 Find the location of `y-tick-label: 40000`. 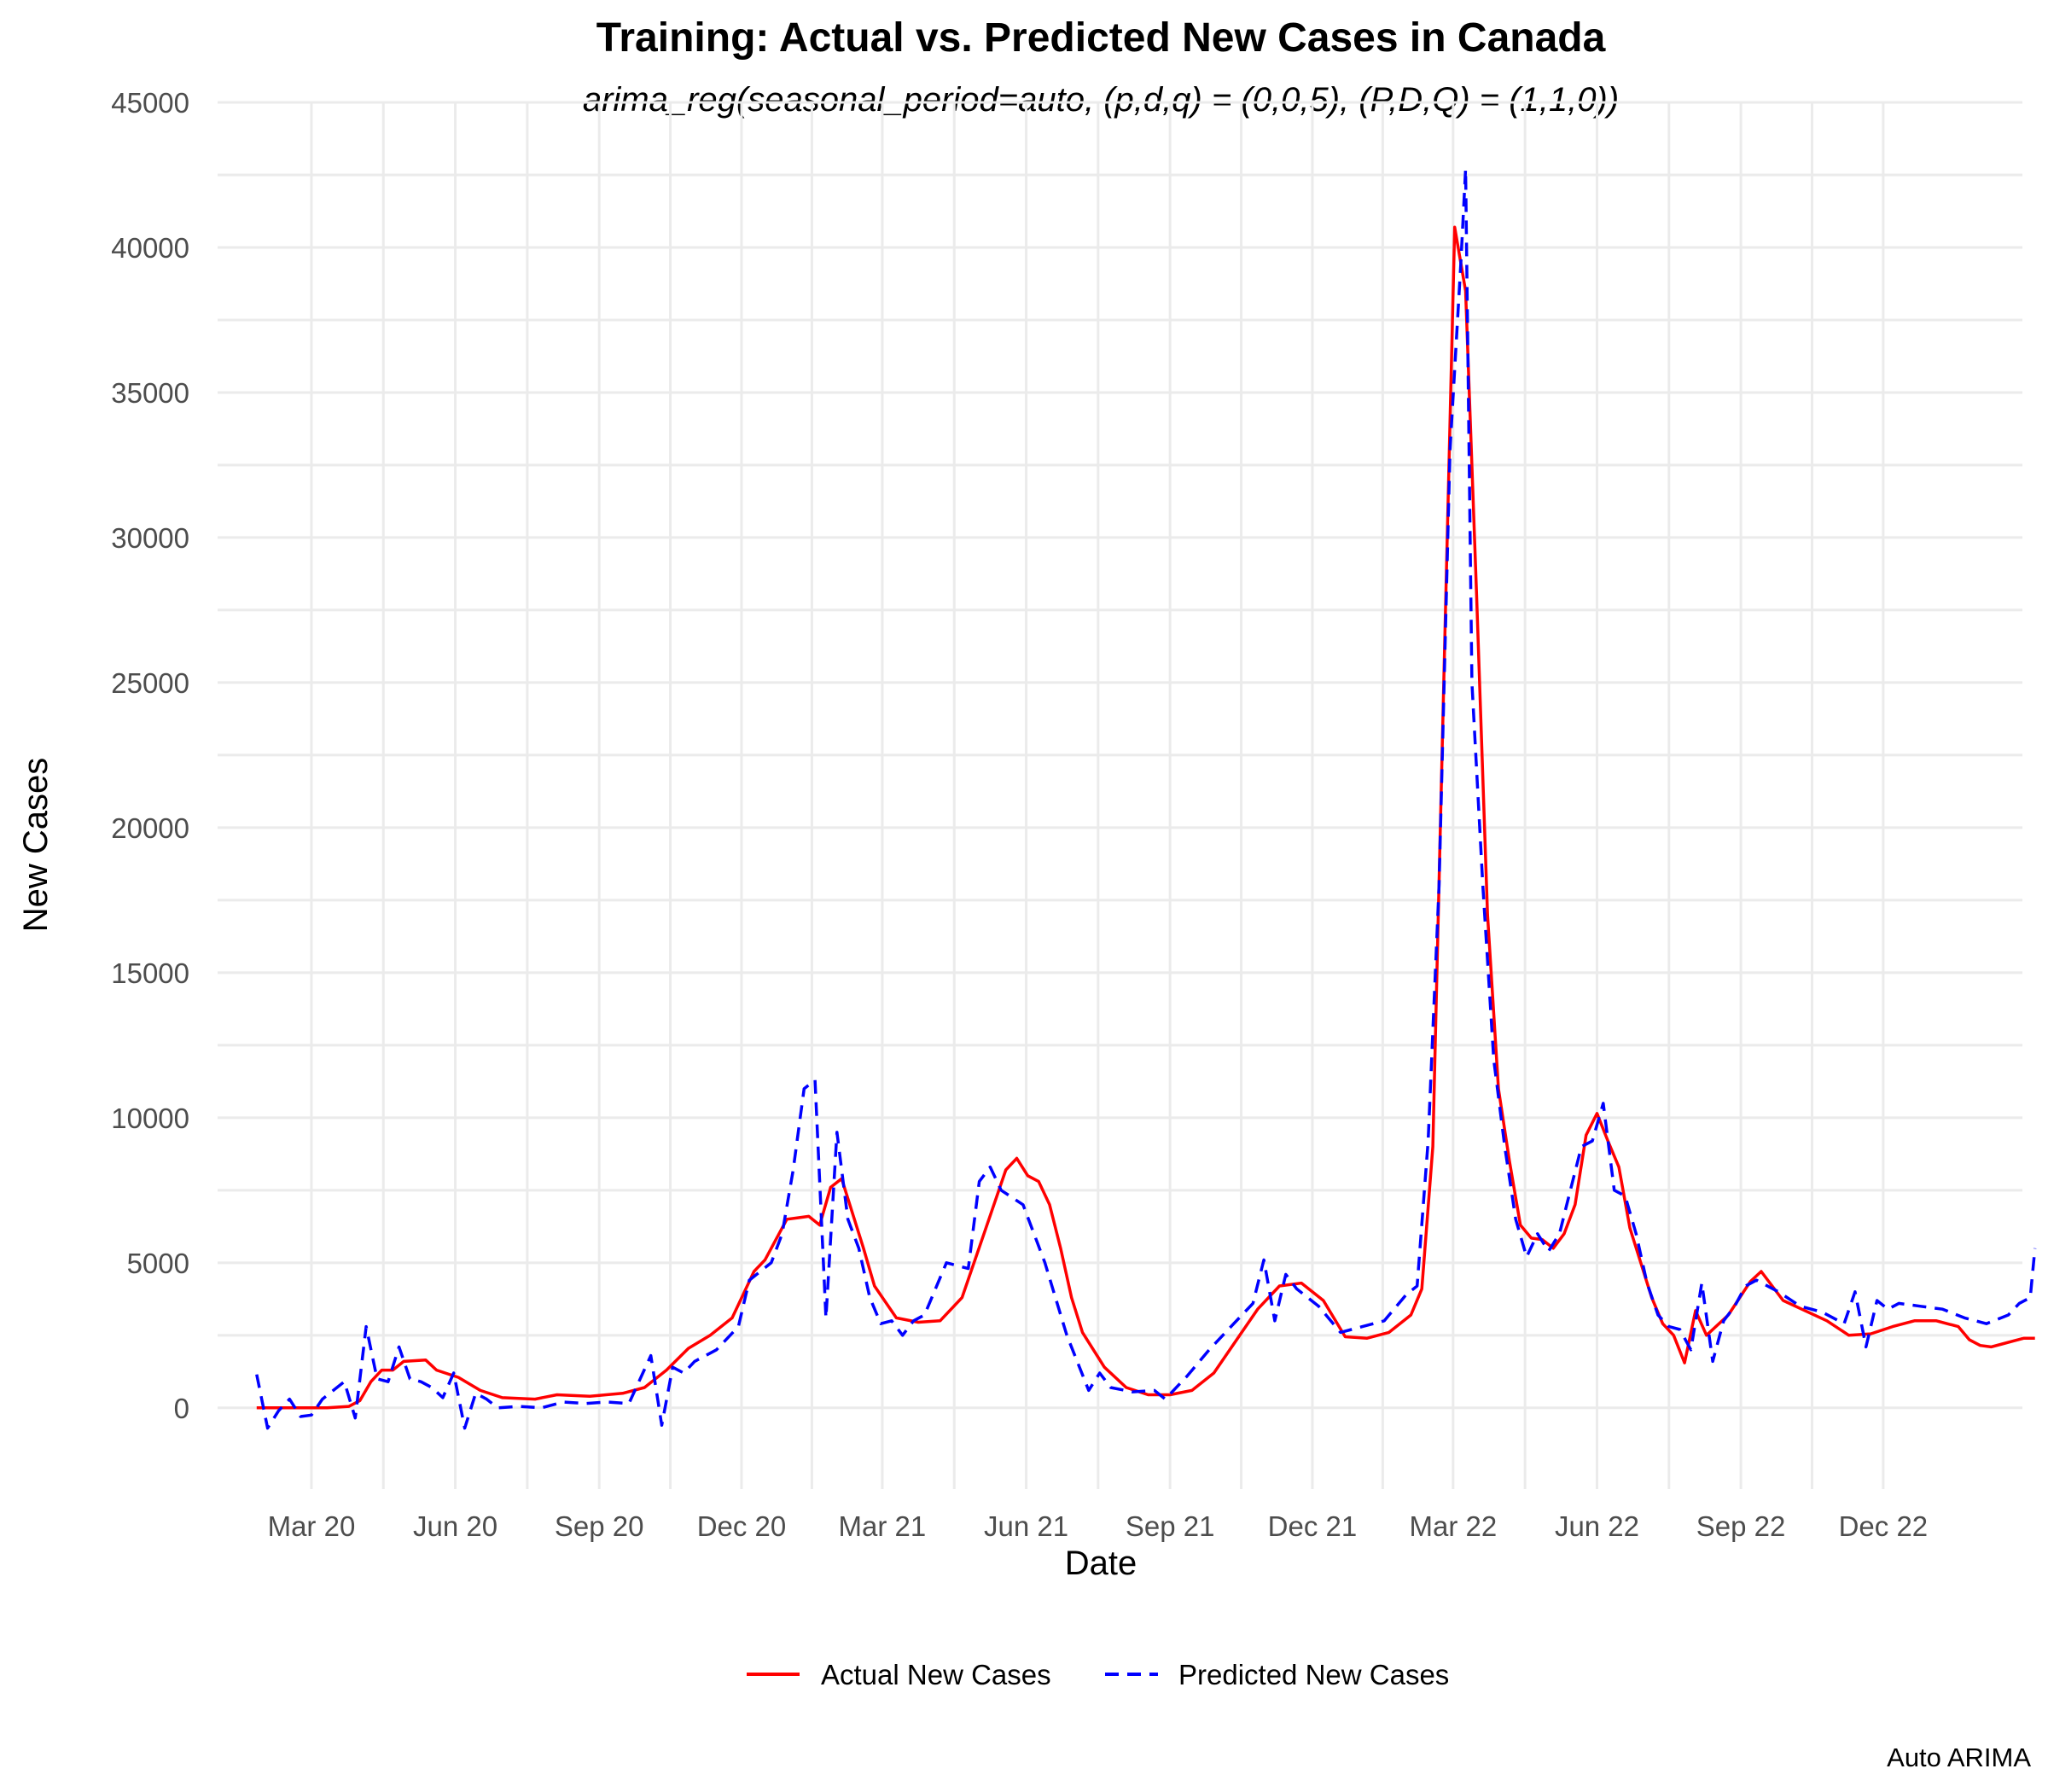

y-tick-label: 40000 is located at coordinates (150, 248).